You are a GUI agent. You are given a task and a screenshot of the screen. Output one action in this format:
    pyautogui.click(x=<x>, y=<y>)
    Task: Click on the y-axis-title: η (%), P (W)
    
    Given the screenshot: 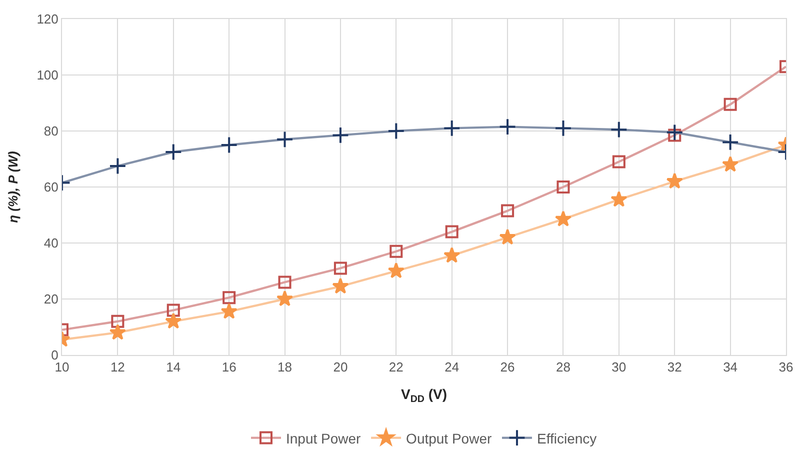 What is the action you would take?
    pyautogui.click(x=13, y=187)
    